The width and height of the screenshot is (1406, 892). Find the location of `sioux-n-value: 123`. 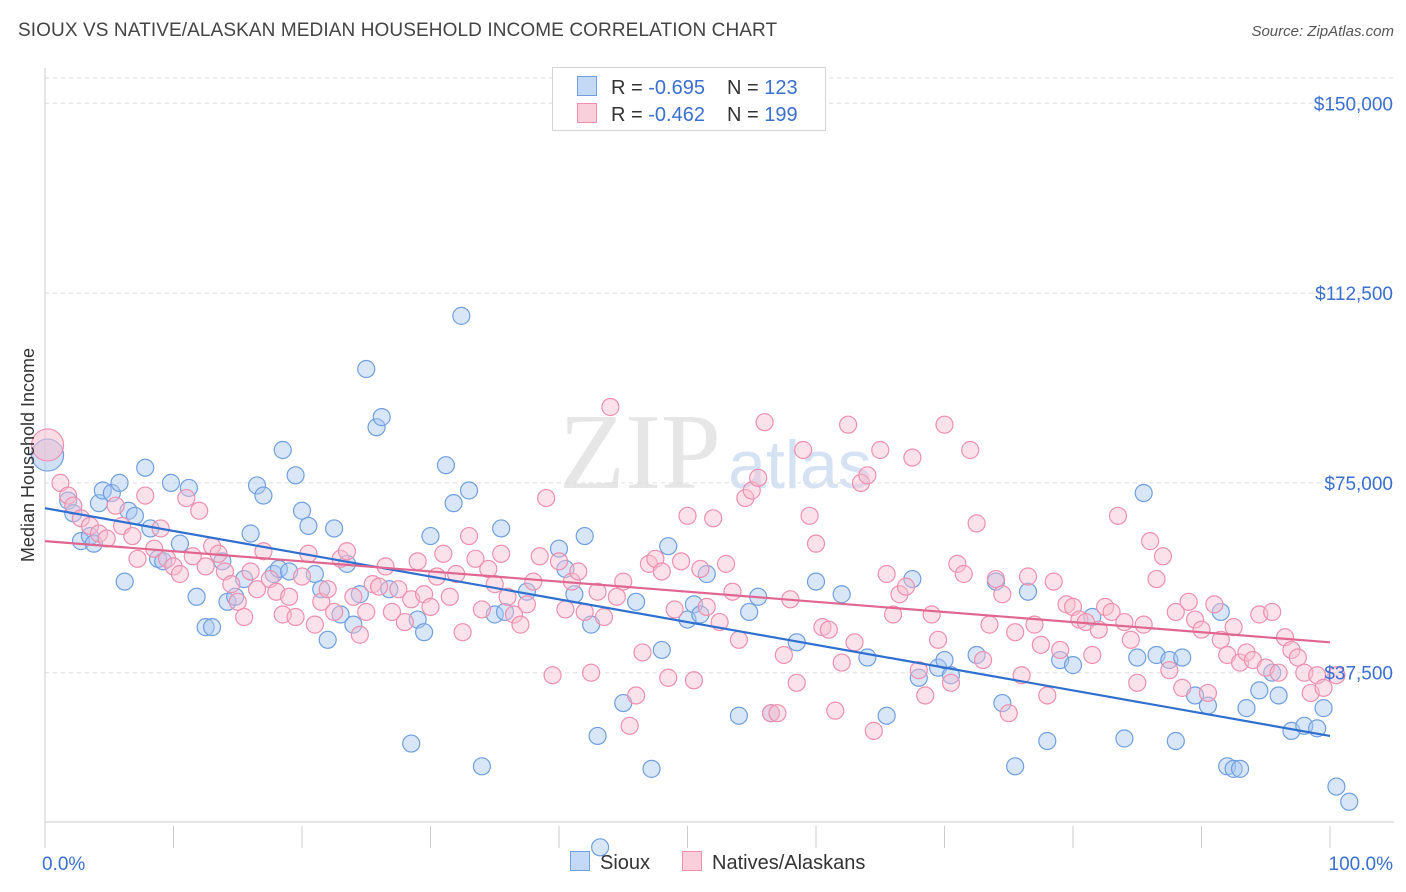

sioux-n-value: 123 is located at coordinates (781, 88).